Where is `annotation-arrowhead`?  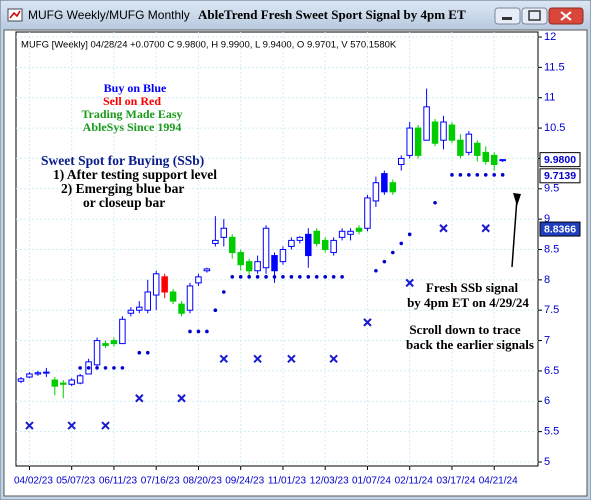 annotation-arrowhead is located at coordinates (517, 199).